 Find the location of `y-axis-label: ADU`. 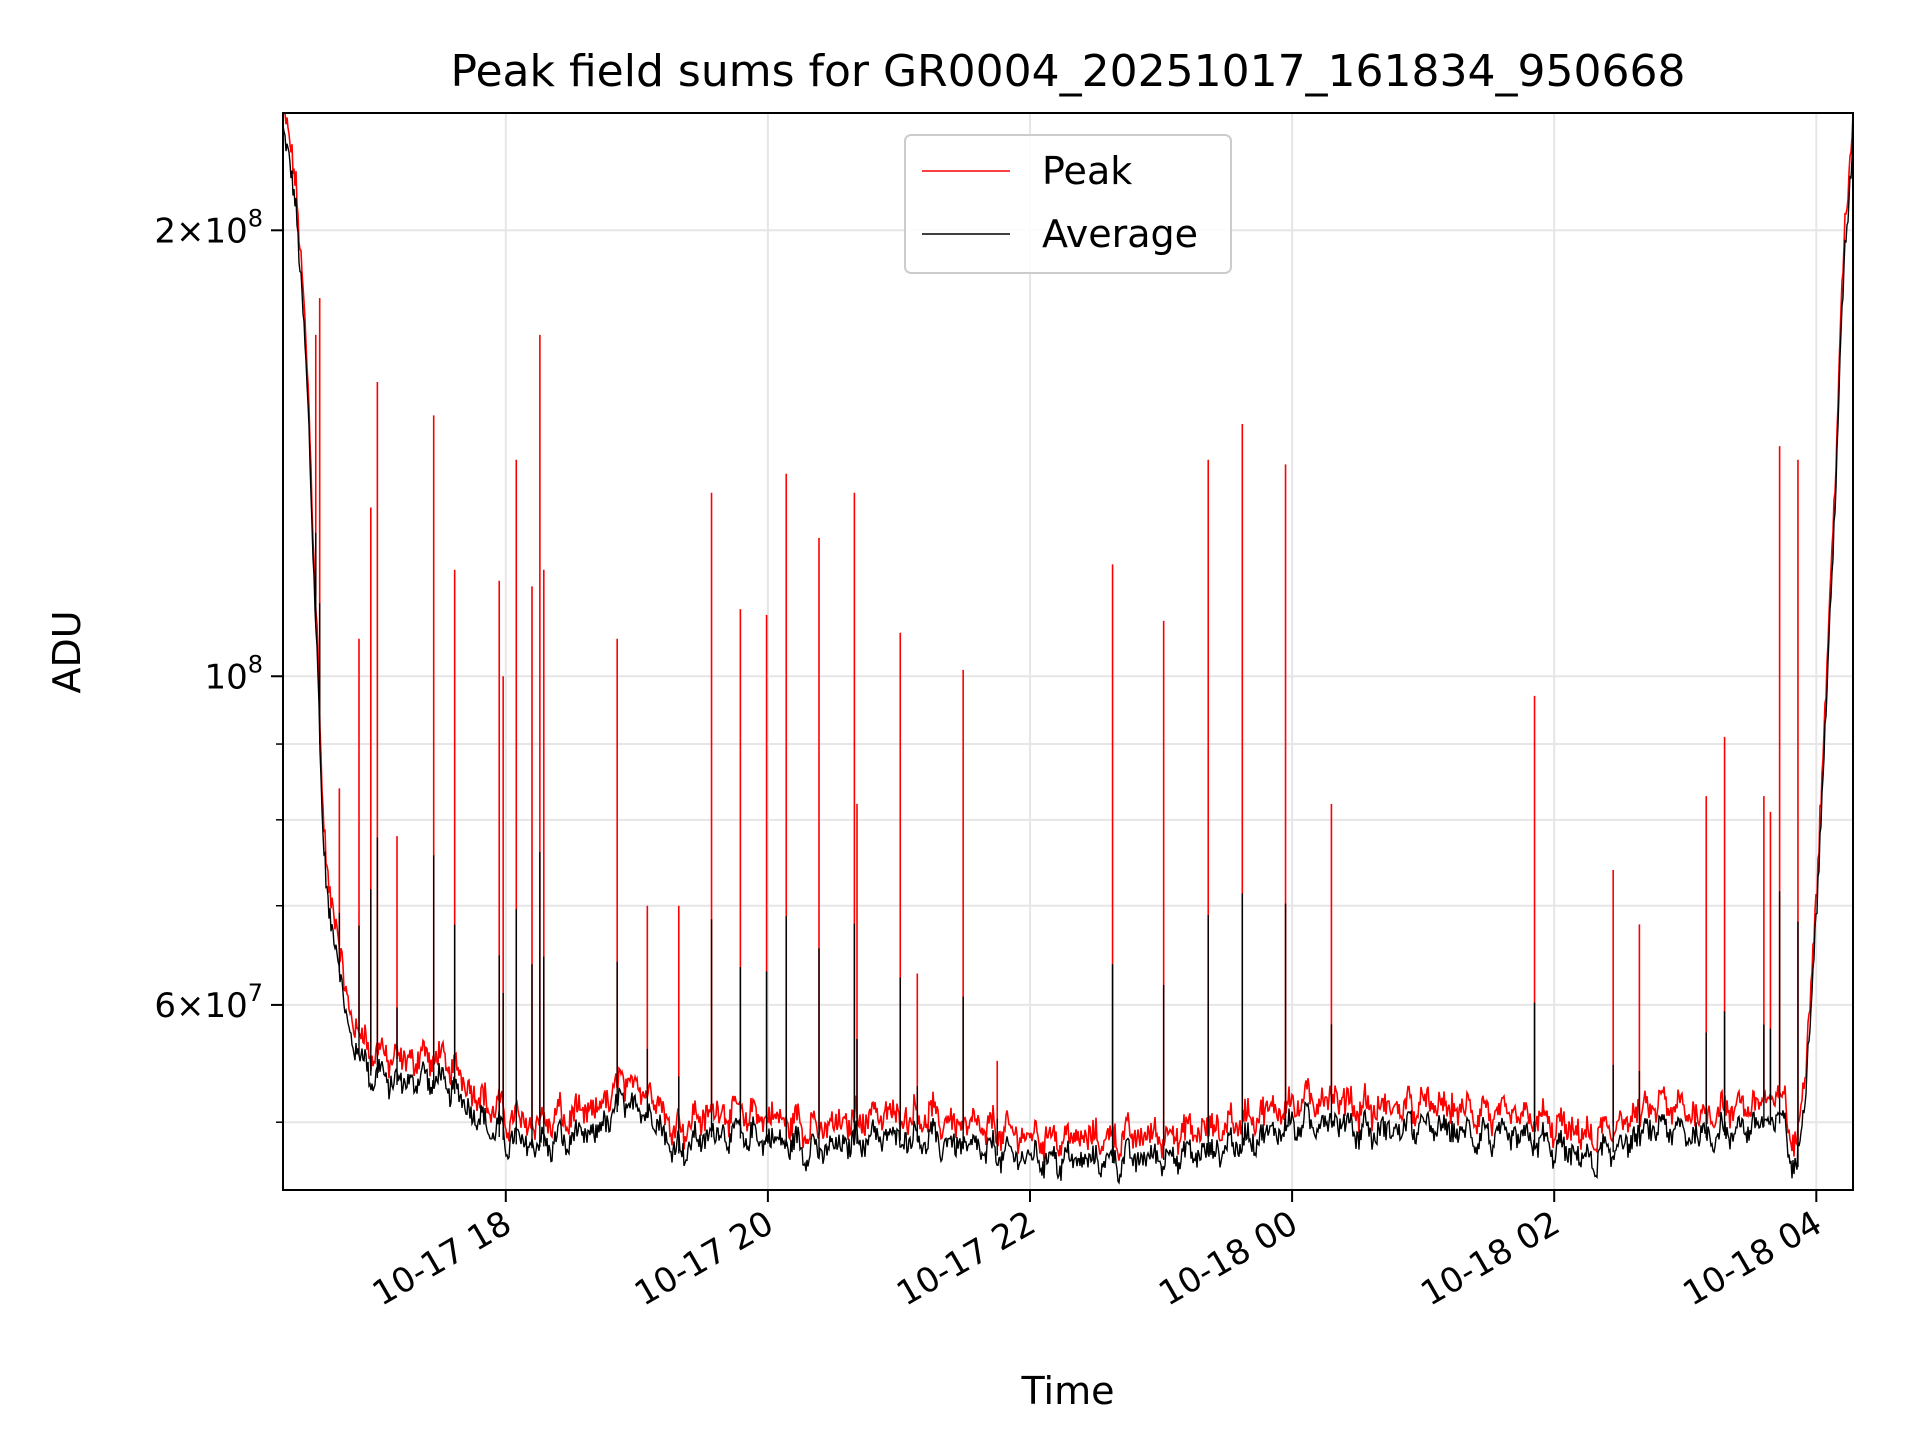

y-axis-label: ADU is located at coordinates (67, 651).